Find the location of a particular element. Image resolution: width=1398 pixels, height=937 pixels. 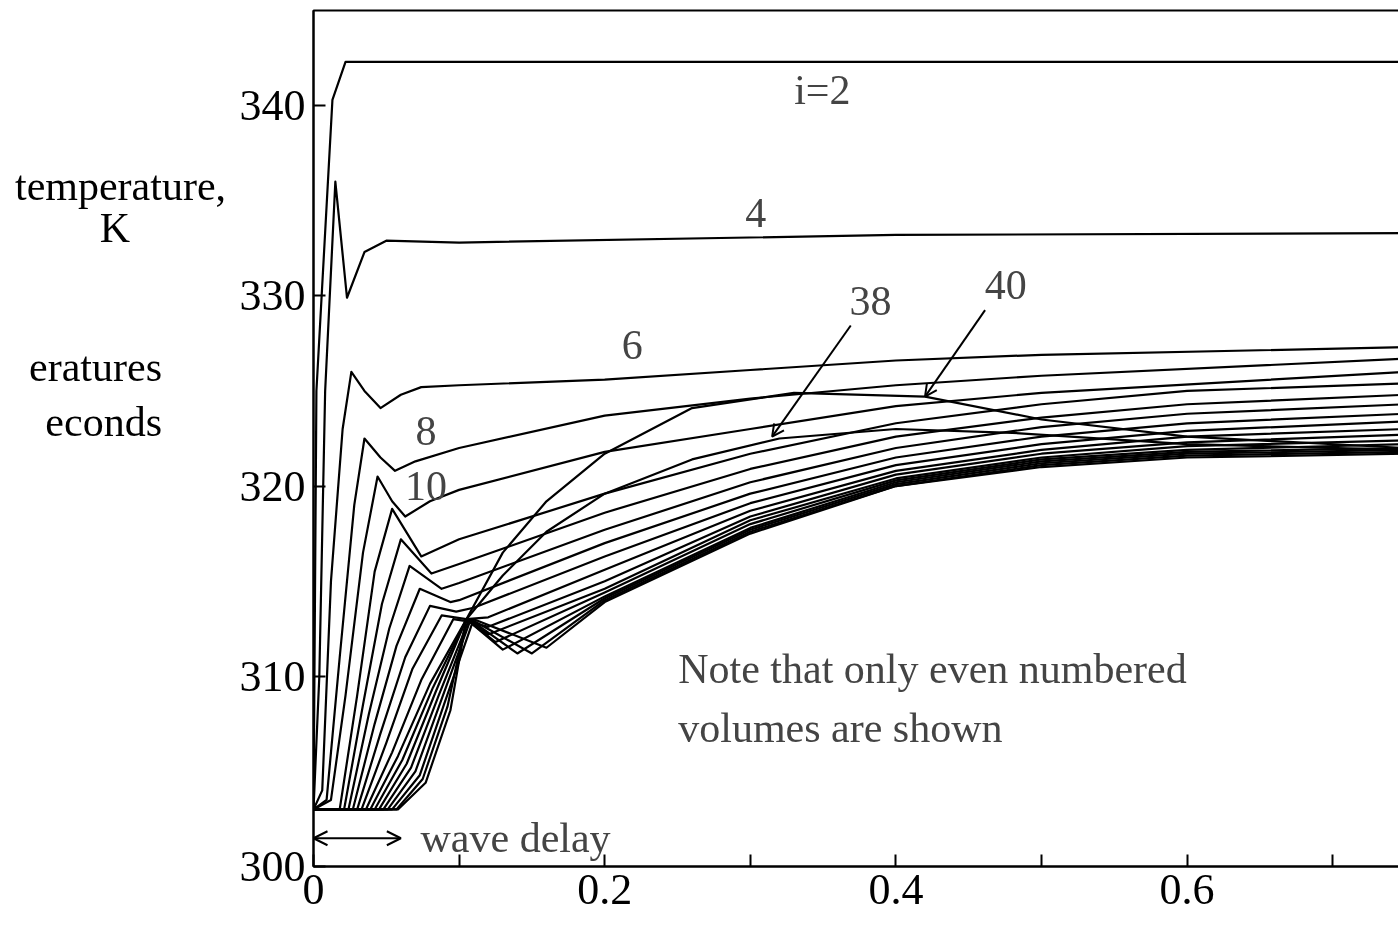

annotation: 38 is located at coordinates (870, 300).